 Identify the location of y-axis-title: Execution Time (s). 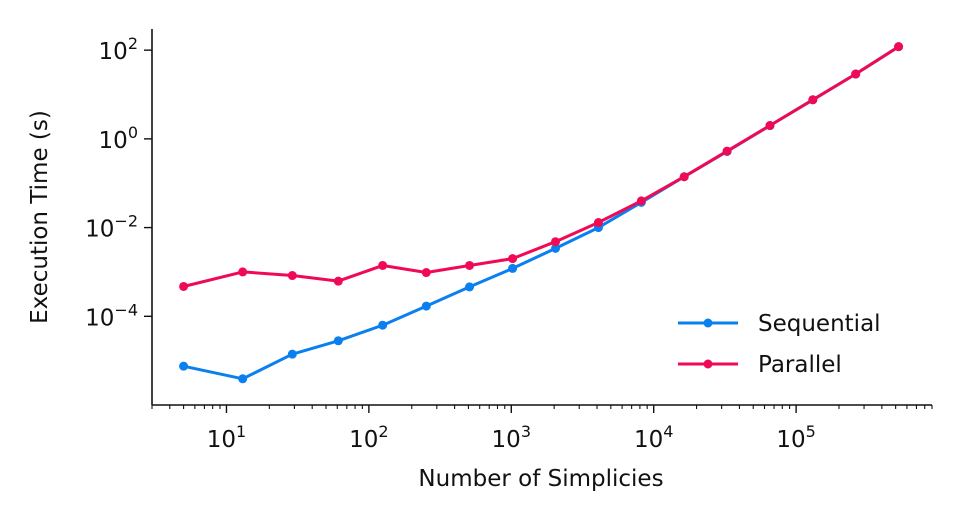
(40, 217).